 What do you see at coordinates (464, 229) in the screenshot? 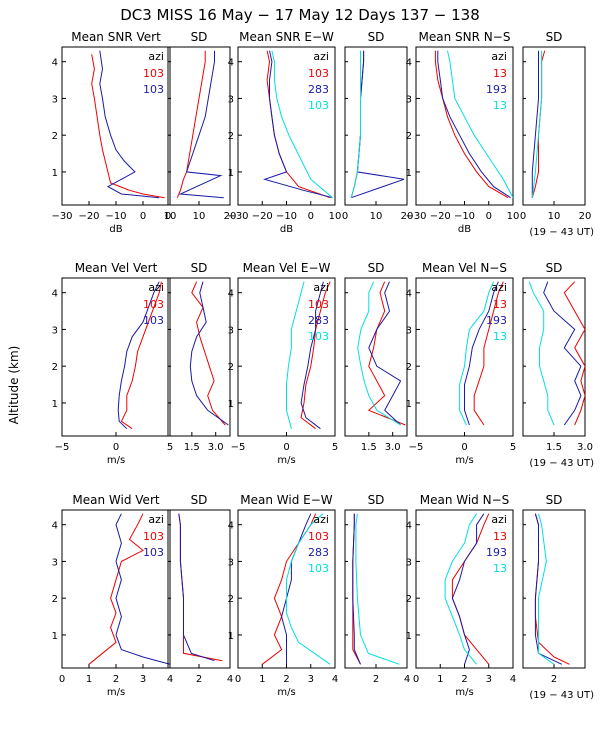
I see `x-axis-label: dB` at bounding box center [464, 229].